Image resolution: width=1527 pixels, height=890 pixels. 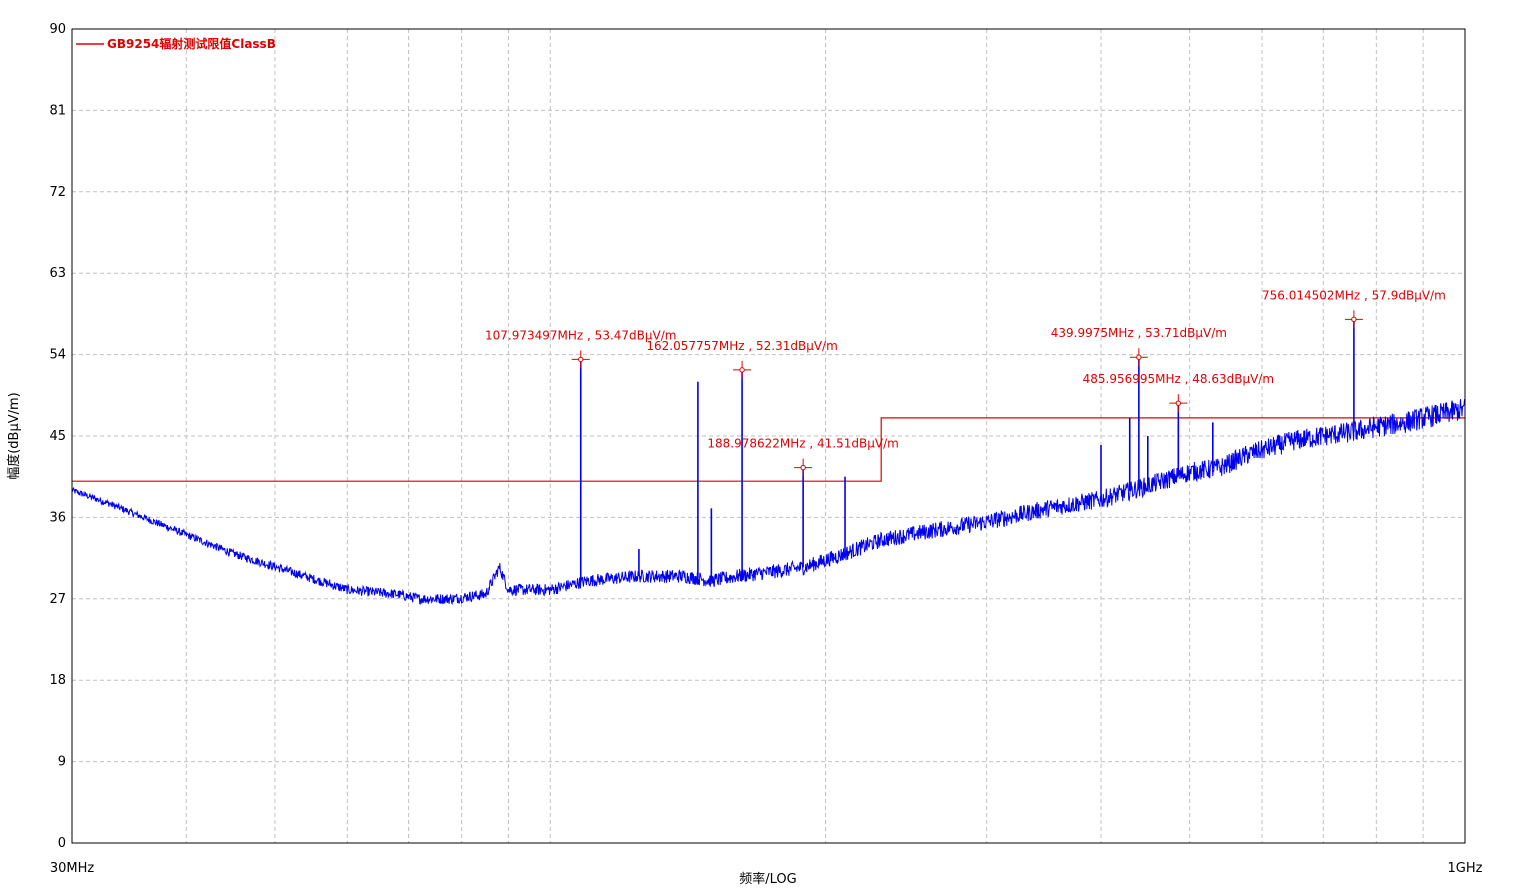 I want to click on x-tick-end: 1GHz, so click(x=1465, y=868).